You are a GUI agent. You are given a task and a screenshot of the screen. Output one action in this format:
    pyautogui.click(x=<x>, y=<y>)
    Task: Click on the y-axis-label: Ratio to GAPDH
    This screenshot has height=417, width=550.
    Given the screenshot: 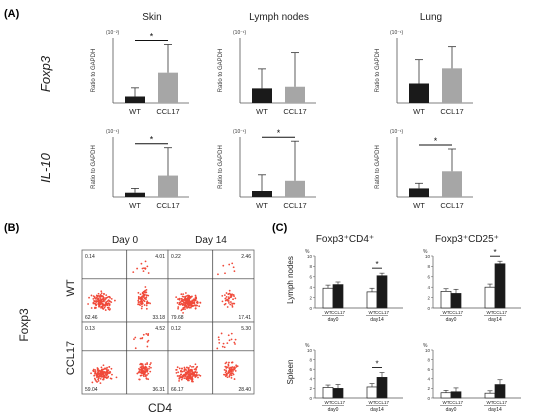 What is the action you would take?
    pyautogui.click(x=378, y=167)
    